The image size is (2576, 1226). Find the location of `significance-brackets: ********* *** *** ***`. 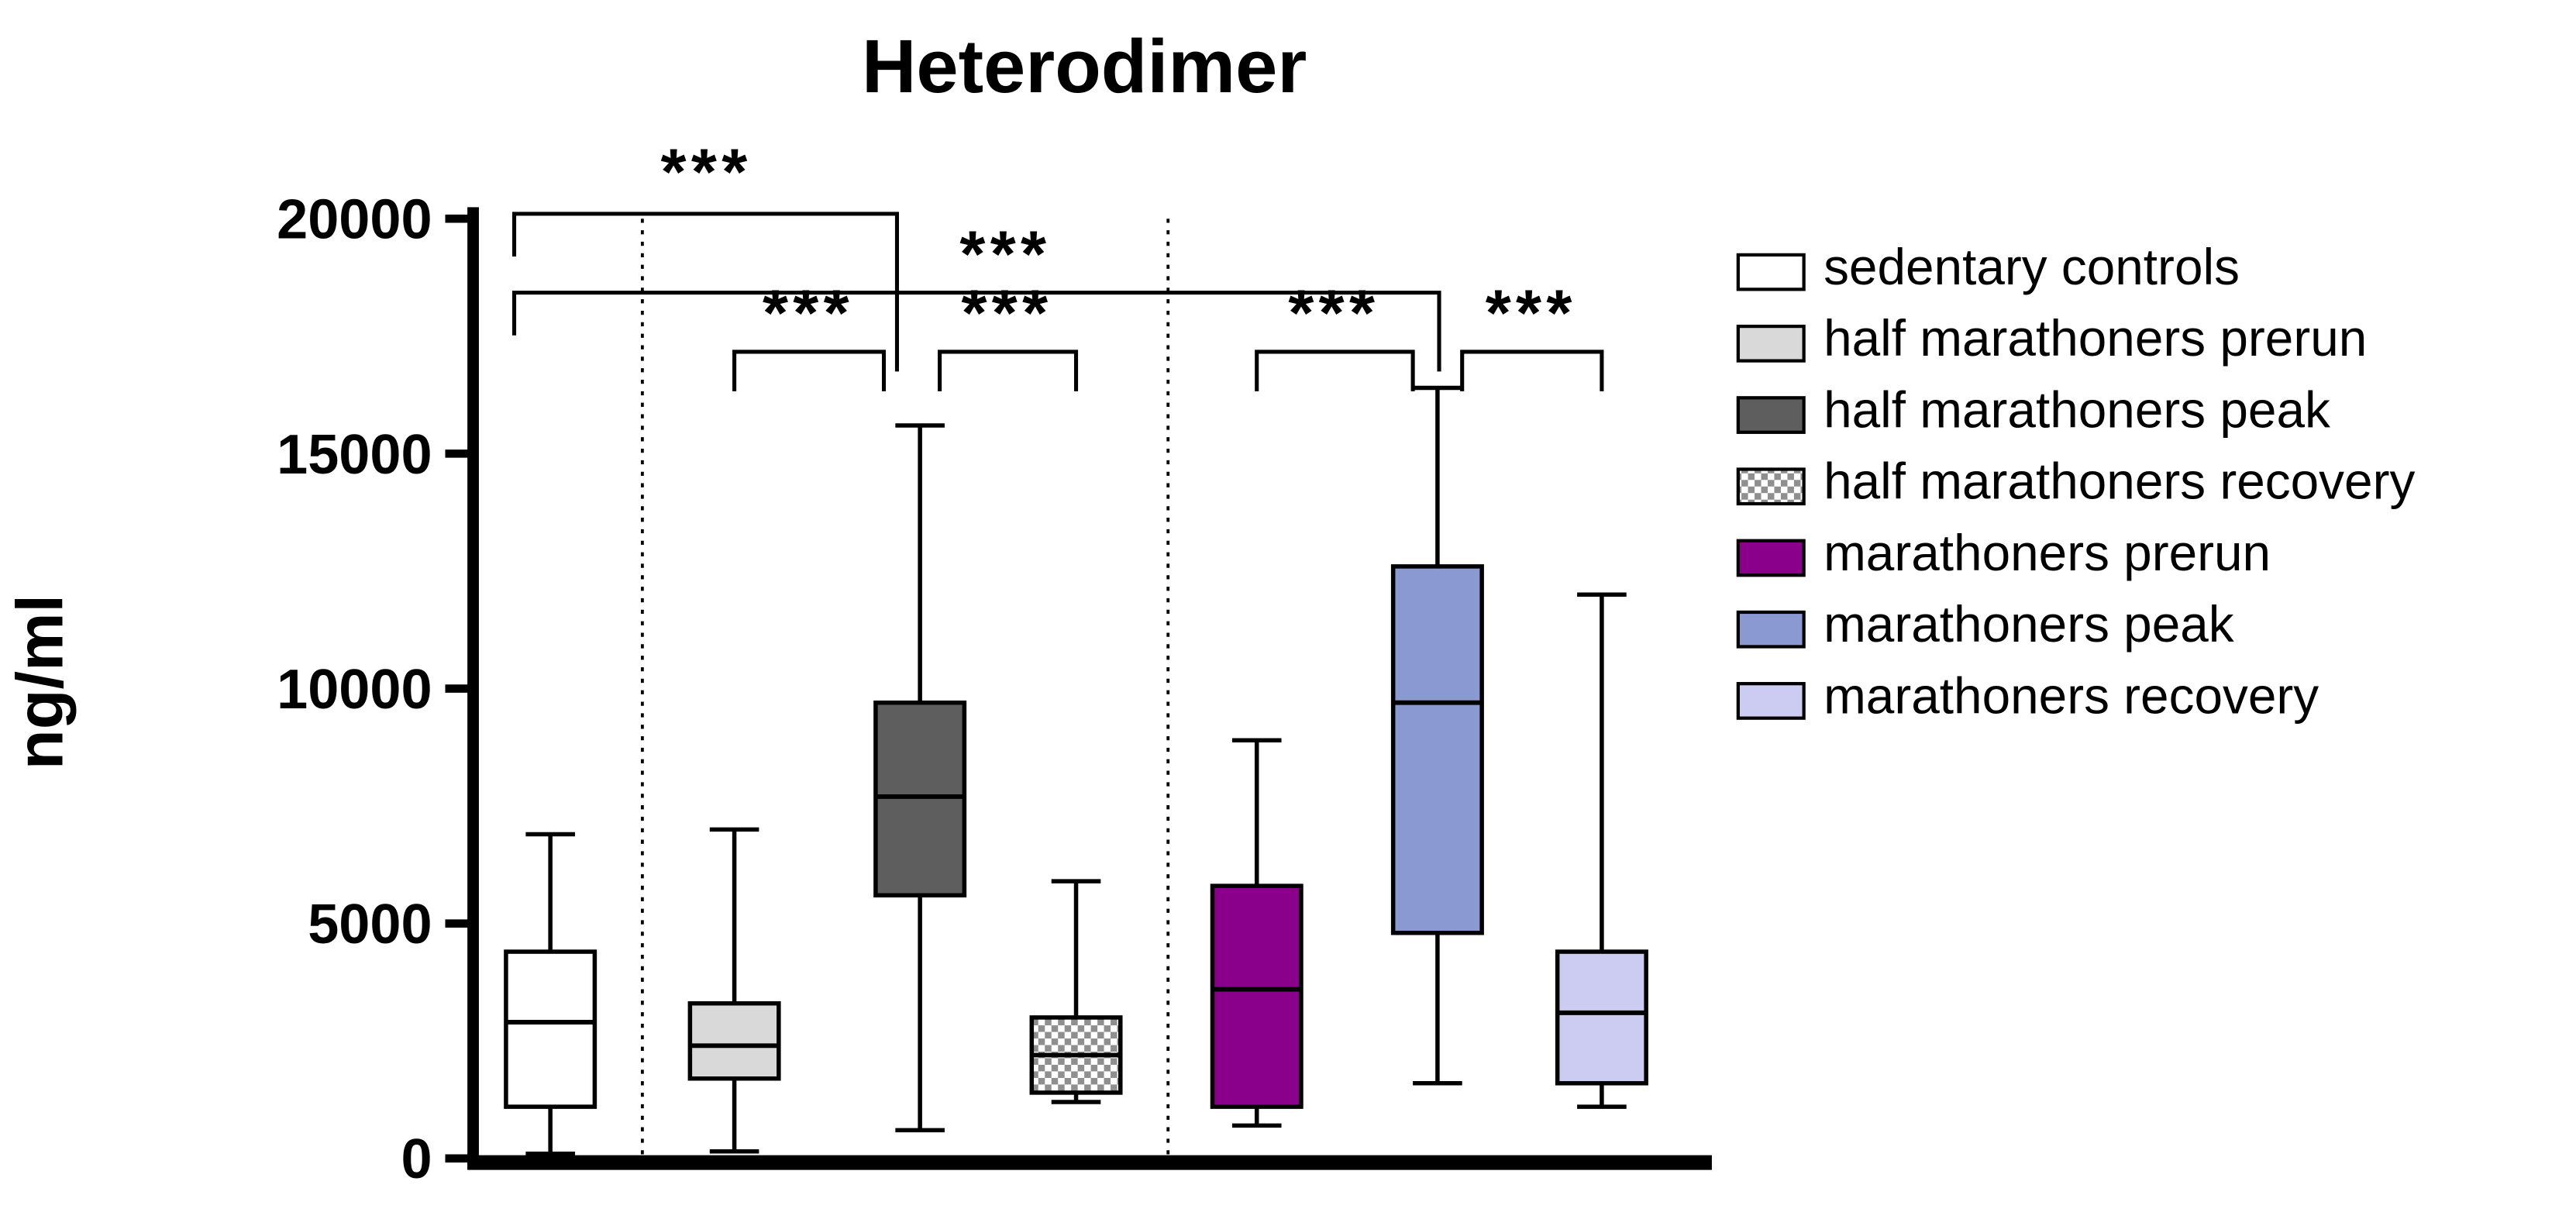

significance-brackets: ********* *** *** *** is located at coordinates (1057, 262).